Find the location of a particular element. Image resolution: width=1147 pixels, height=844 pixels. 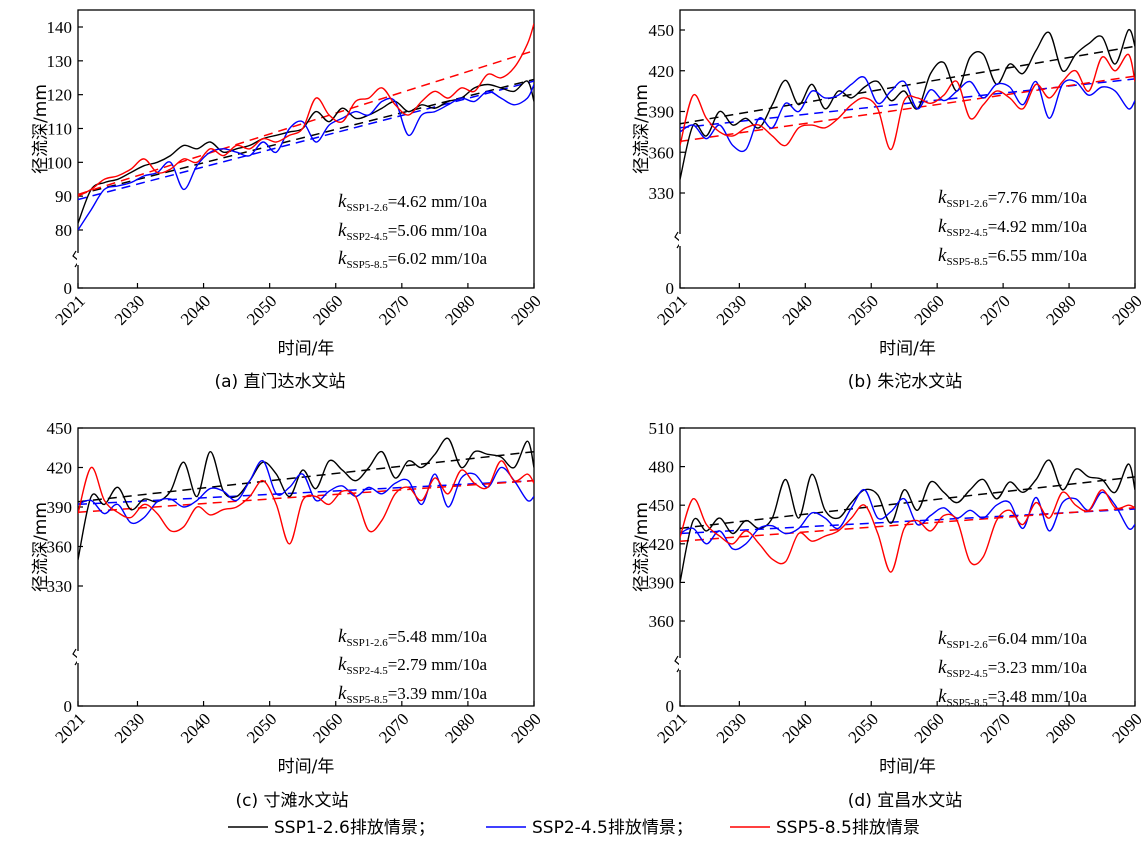

y-tick-label: 110 is located at coordinates (59, 129).